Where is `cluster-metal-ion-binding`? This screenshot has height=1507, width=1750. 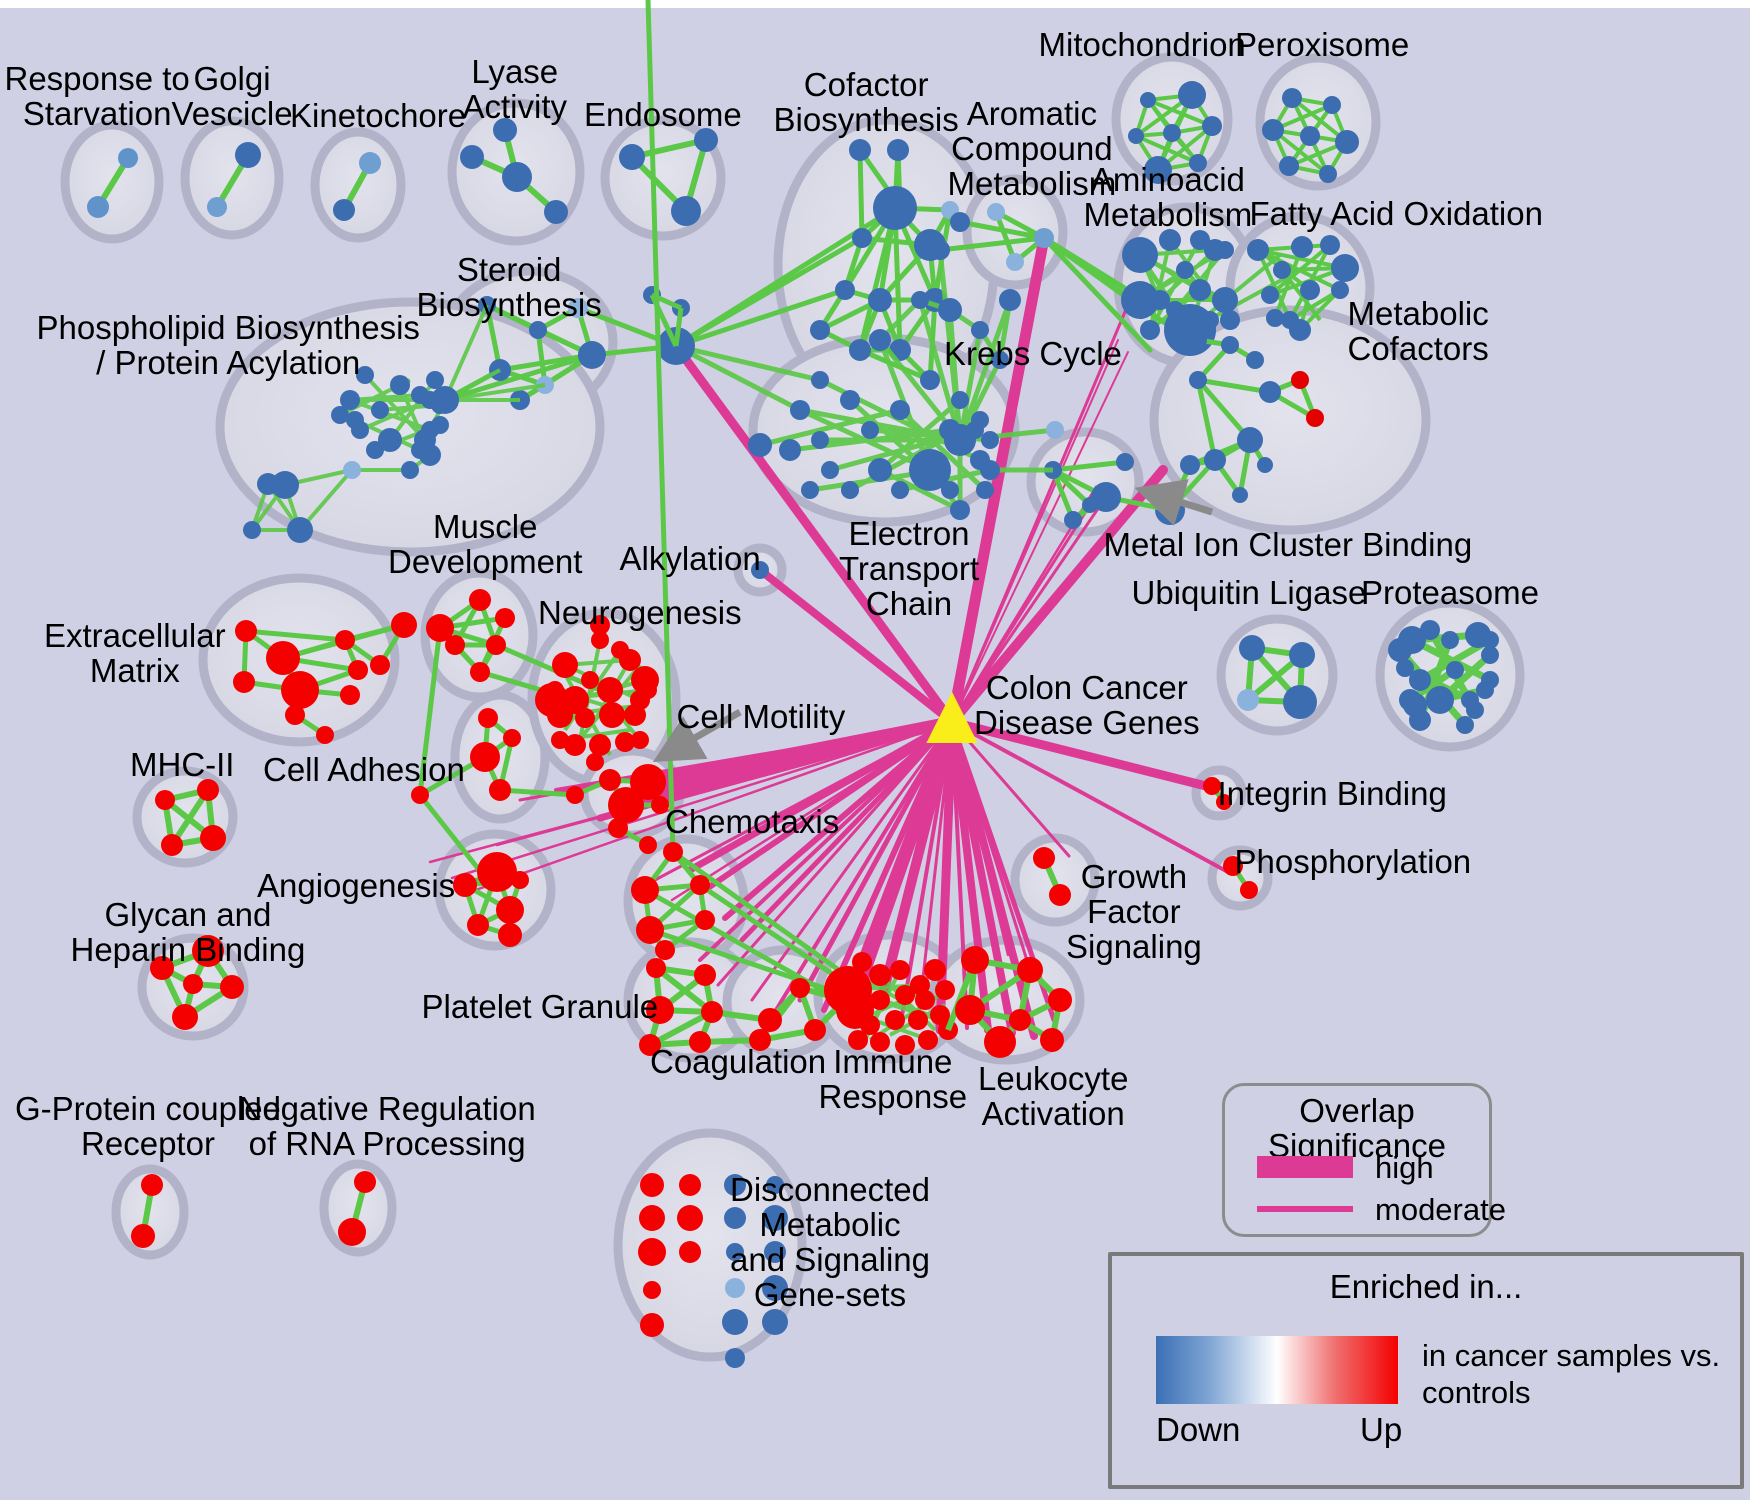 cluster-metal-ion-binding is located at coordinates (1107, 491).